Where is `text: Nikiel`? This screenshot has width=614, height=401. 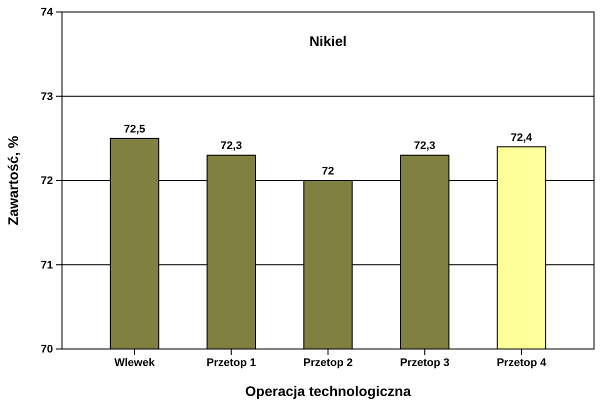
text: Nikiel is located at coordinates (328, 41).